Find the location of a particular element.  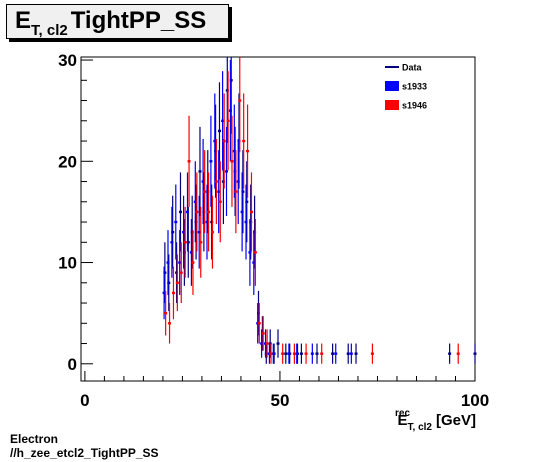

y-tick-label: 10 is located at coordinates (67, 263).